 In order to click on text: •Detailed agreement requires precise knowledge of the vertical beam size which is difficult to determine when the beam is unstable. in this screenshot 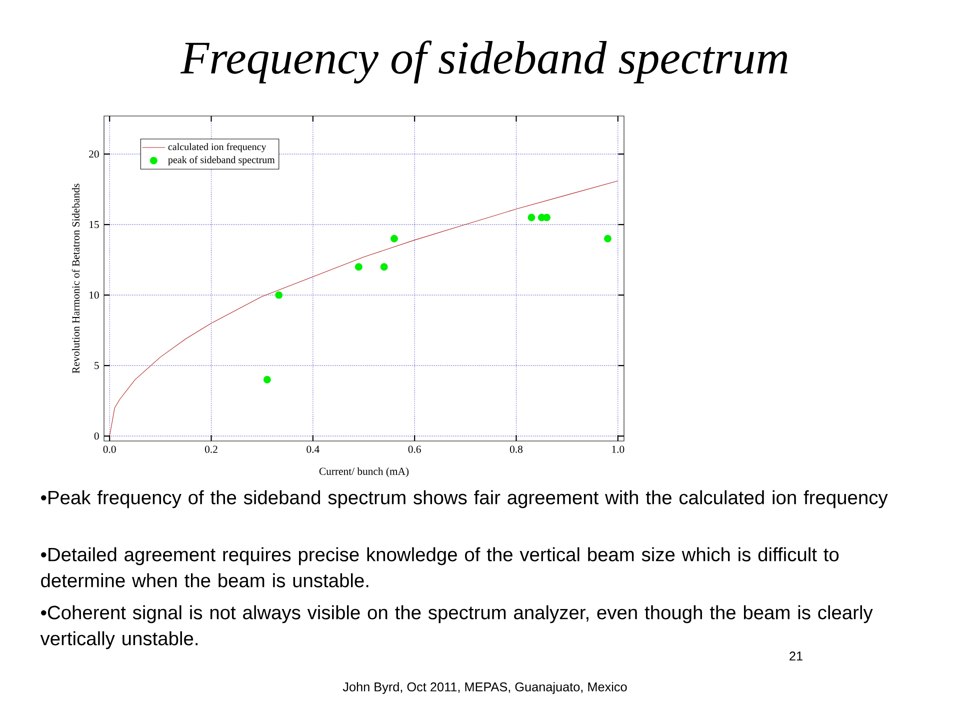, I will do `click(440, 567)`.